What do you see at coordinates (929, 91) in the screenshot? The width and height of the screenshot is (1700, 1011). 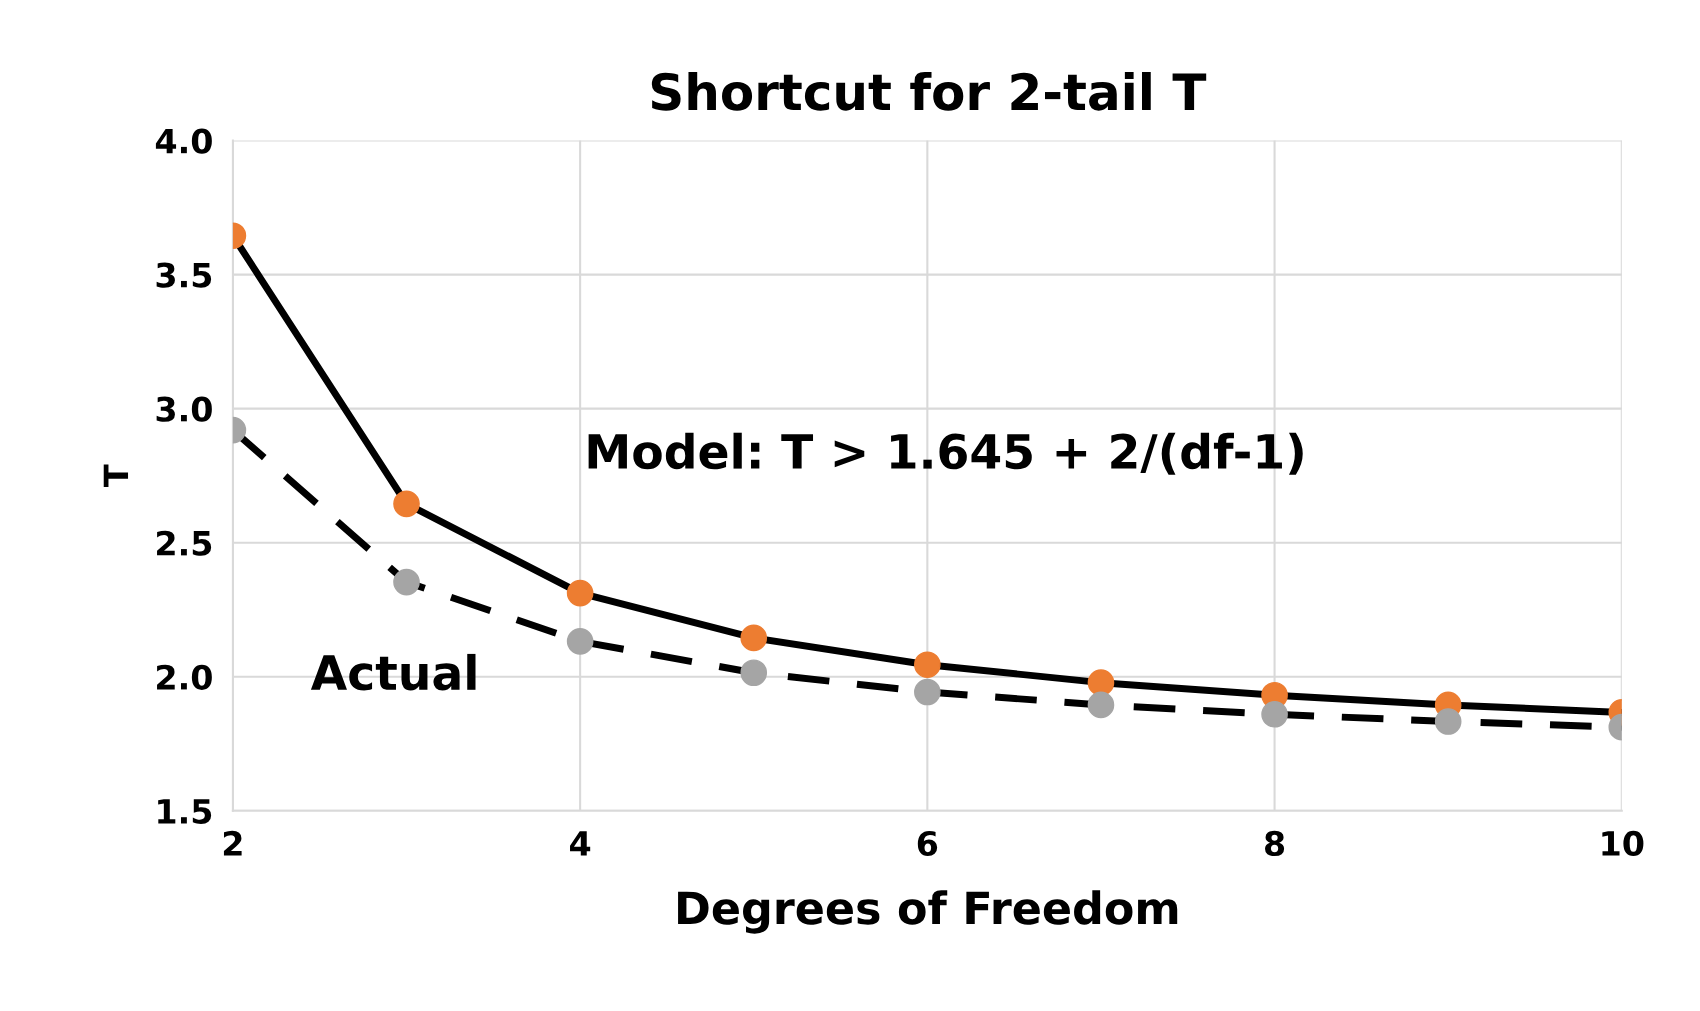 I see `chart-title: Shortcut for 2-tail T` at bounding box center [929, 91].